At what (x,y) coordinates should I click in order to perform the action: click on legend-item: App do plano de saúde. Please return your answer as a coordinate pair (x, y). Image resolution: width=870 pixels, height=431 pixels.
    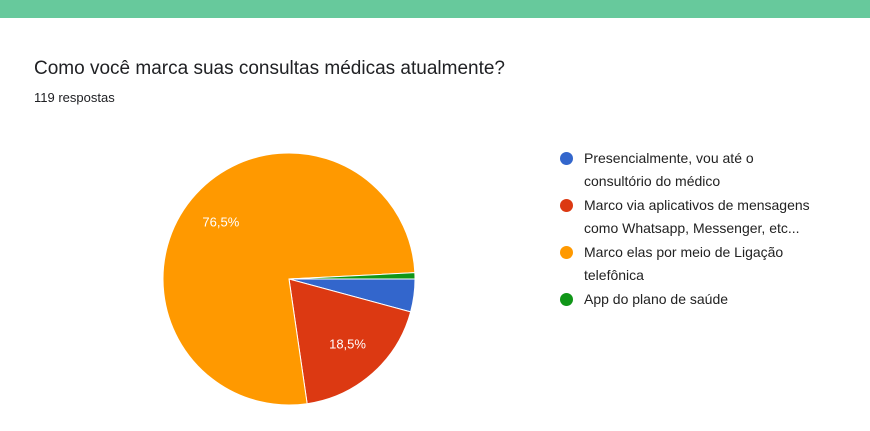
    Looking at the image, I should click on (685, 299).